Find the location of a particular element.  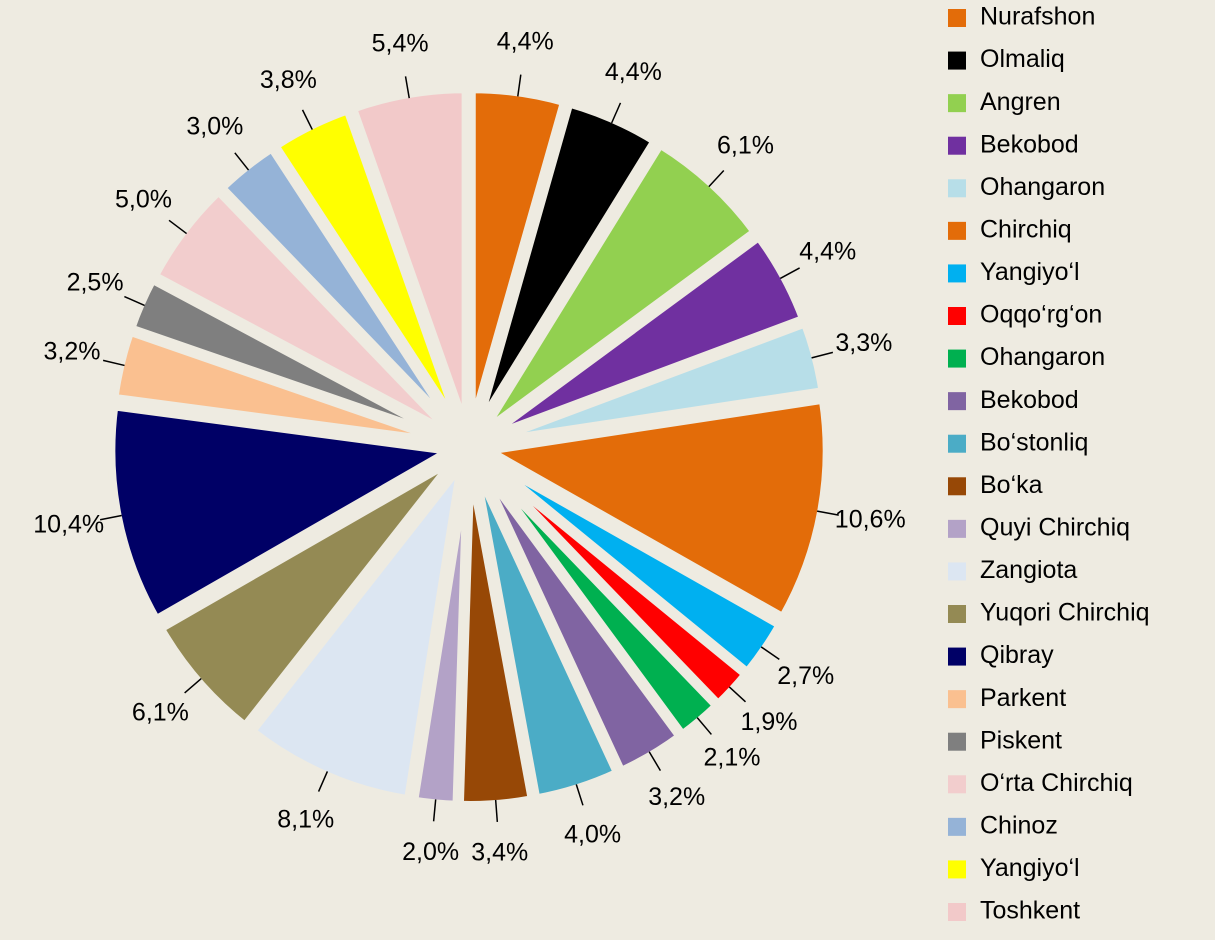

legend-label: Qibray is located at coordinates (1017, 655).